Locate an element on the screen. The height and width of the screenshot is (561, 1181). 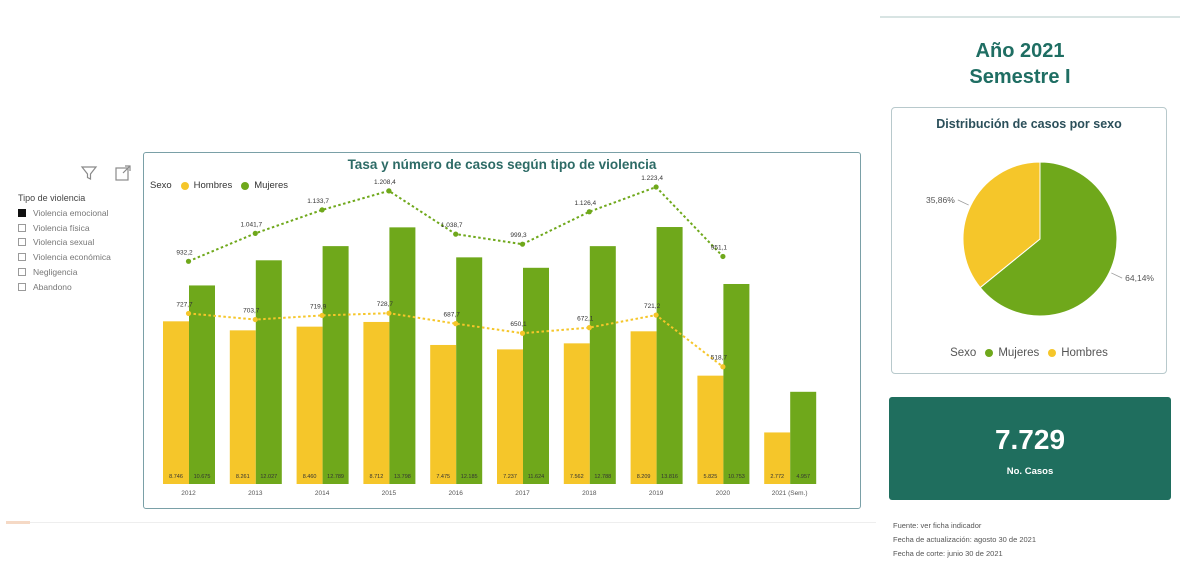
bar-data-label: 12.027 is located at coordinates (268, 477).